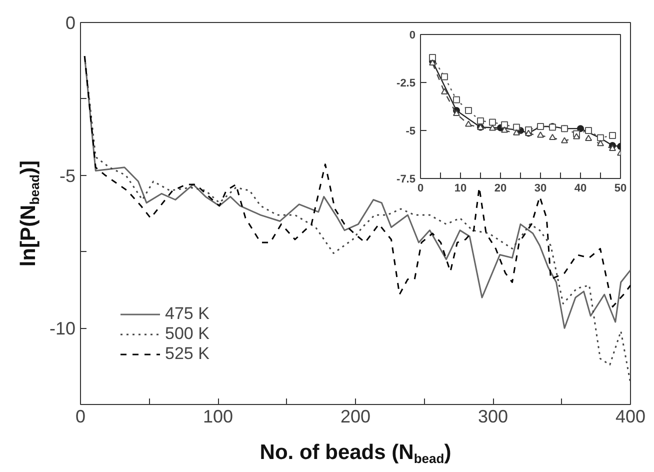 The width and height of the screenshot is (654, 472). I want to click on x-tick-label: 100, so click(218, 416).